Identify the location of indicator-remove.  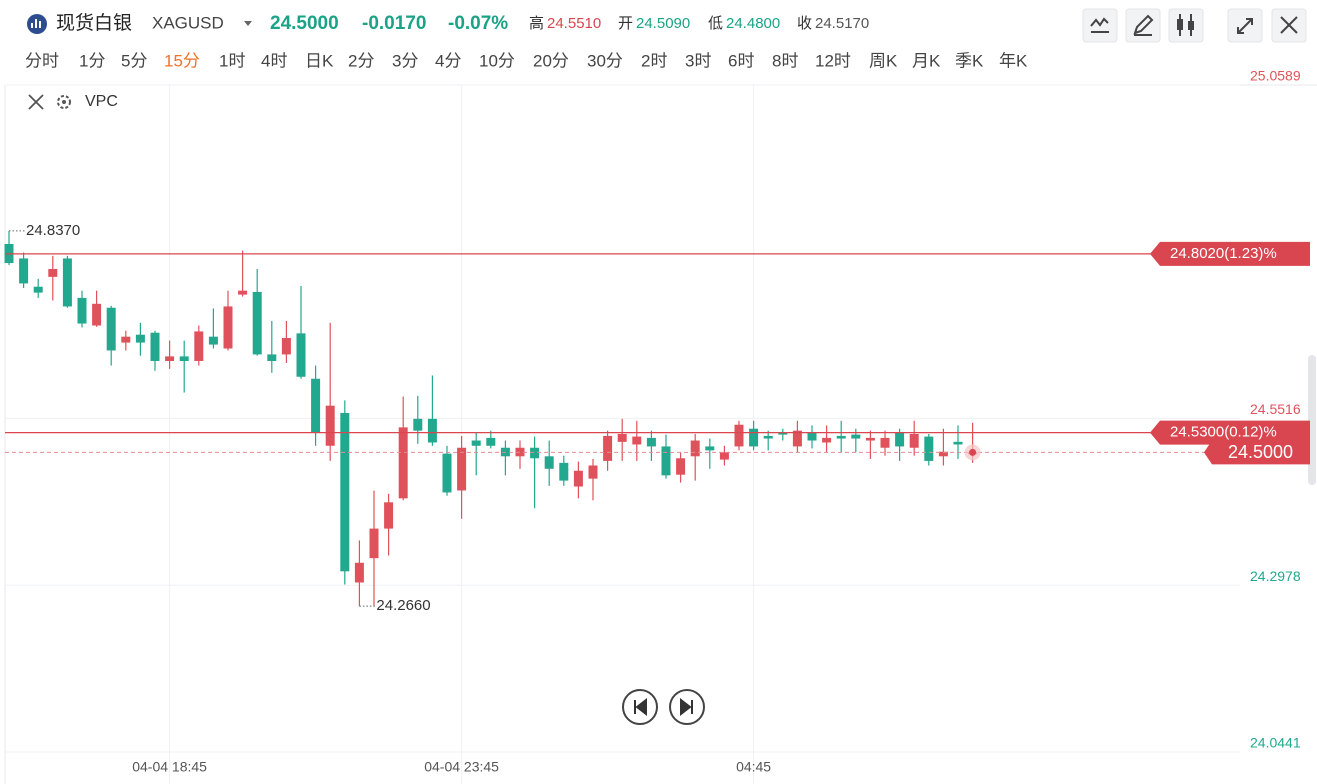
(36, 102).